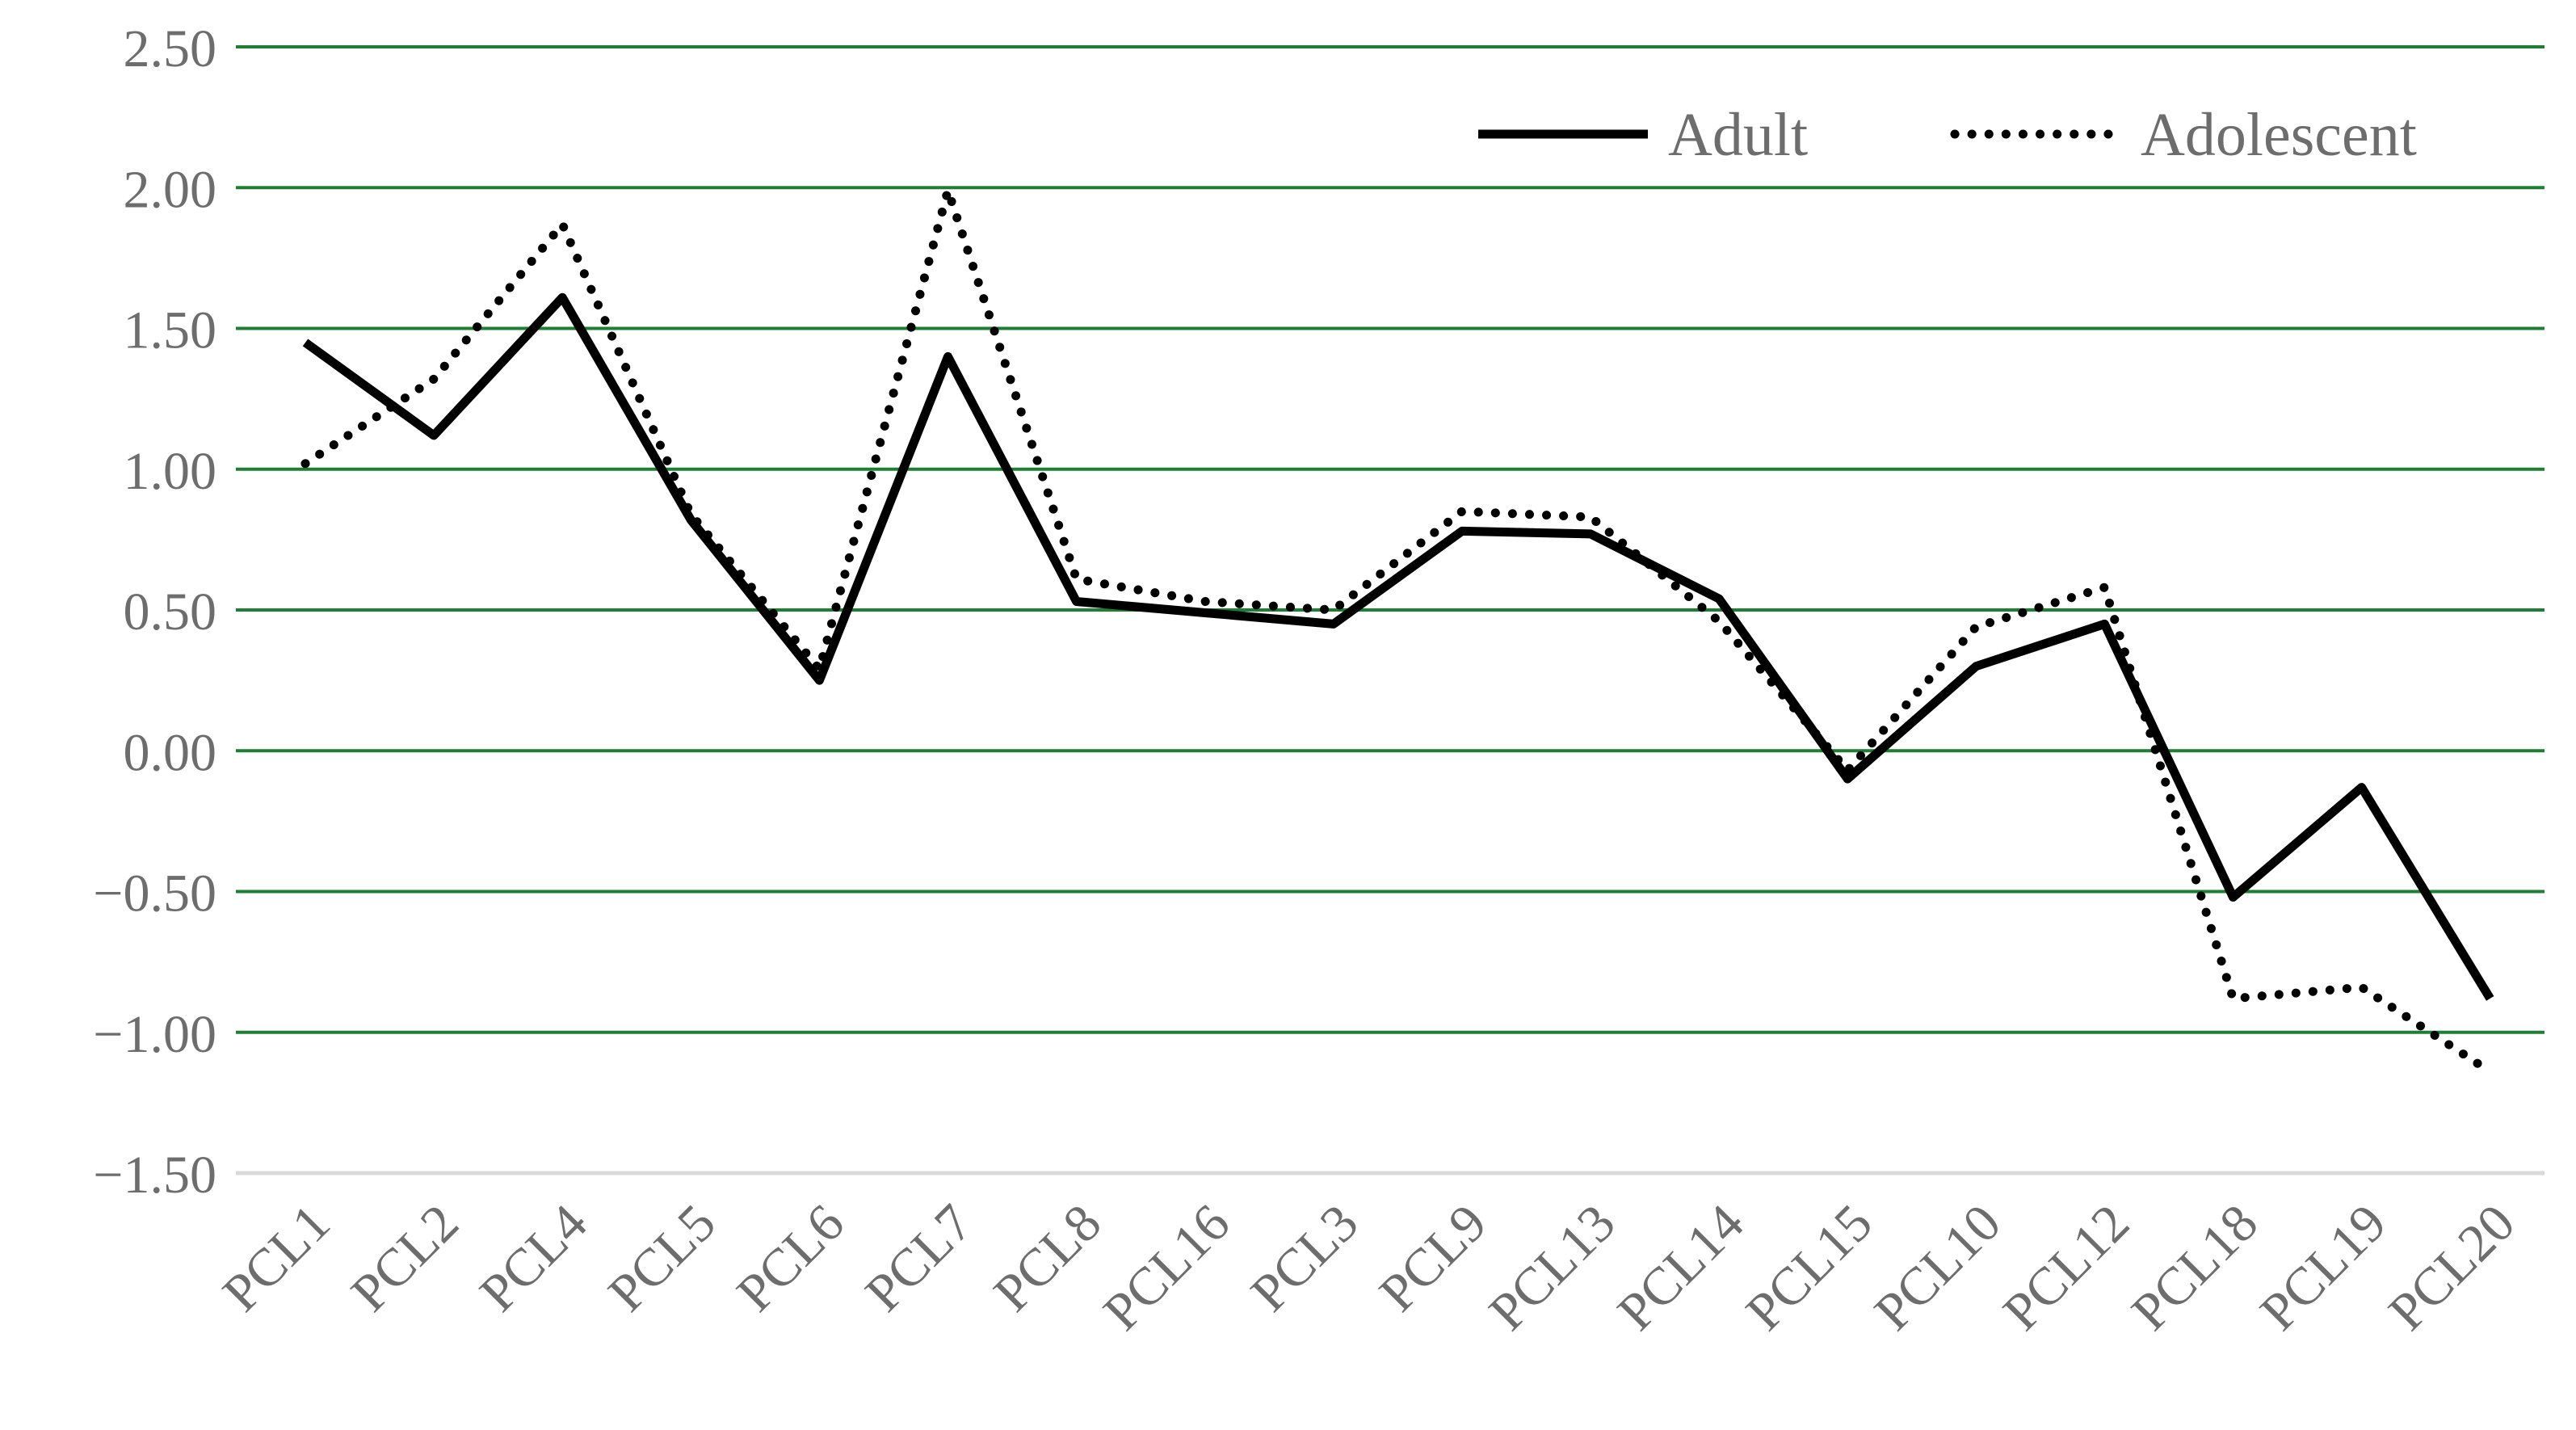  What do you see at coordinates (170, 189) in the screenshot?
I see `y-tick-label: 2.00` at bounding box center [170, 189].